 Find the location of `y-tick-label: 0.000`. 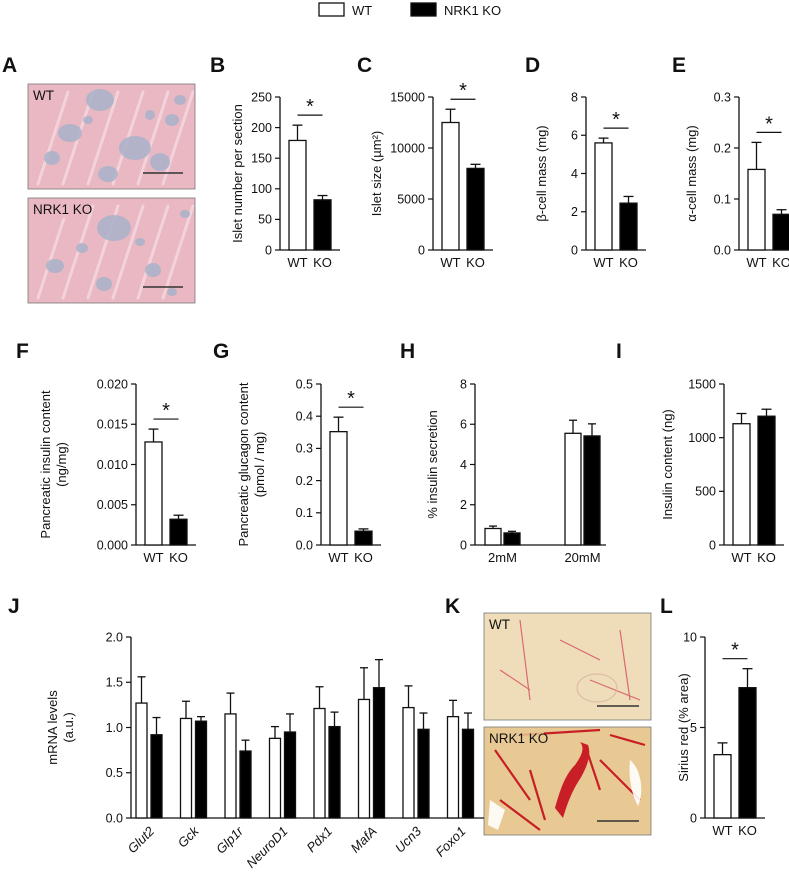

y-tick-label: 0.000 is located at coordinates (112, 545).